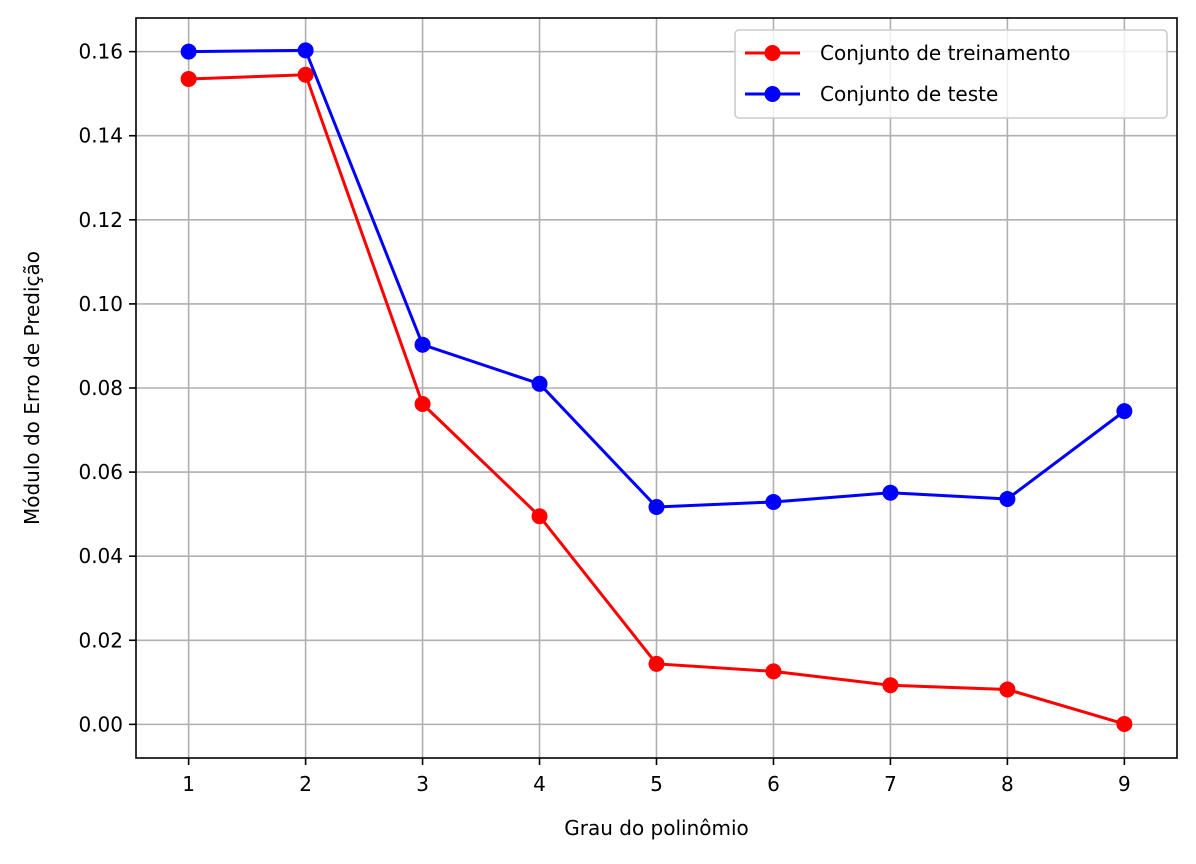  Describe the element at coordinates (890, 784) in the screenshot. I see `x-tick-label: 7` at that location.